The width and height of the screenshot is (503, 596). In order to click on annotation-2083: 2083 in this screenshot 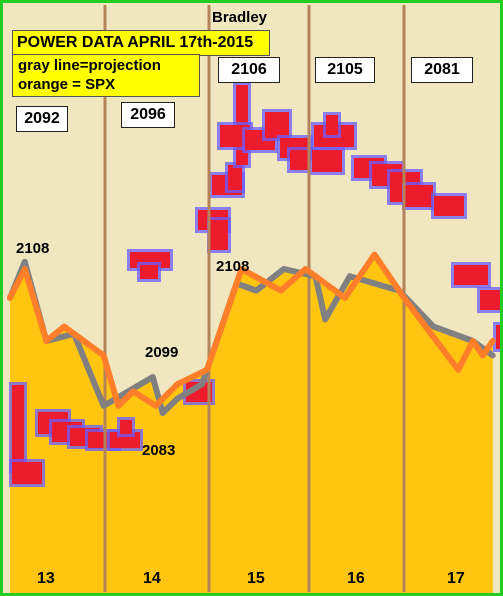, I will do `click(159, 450)`.